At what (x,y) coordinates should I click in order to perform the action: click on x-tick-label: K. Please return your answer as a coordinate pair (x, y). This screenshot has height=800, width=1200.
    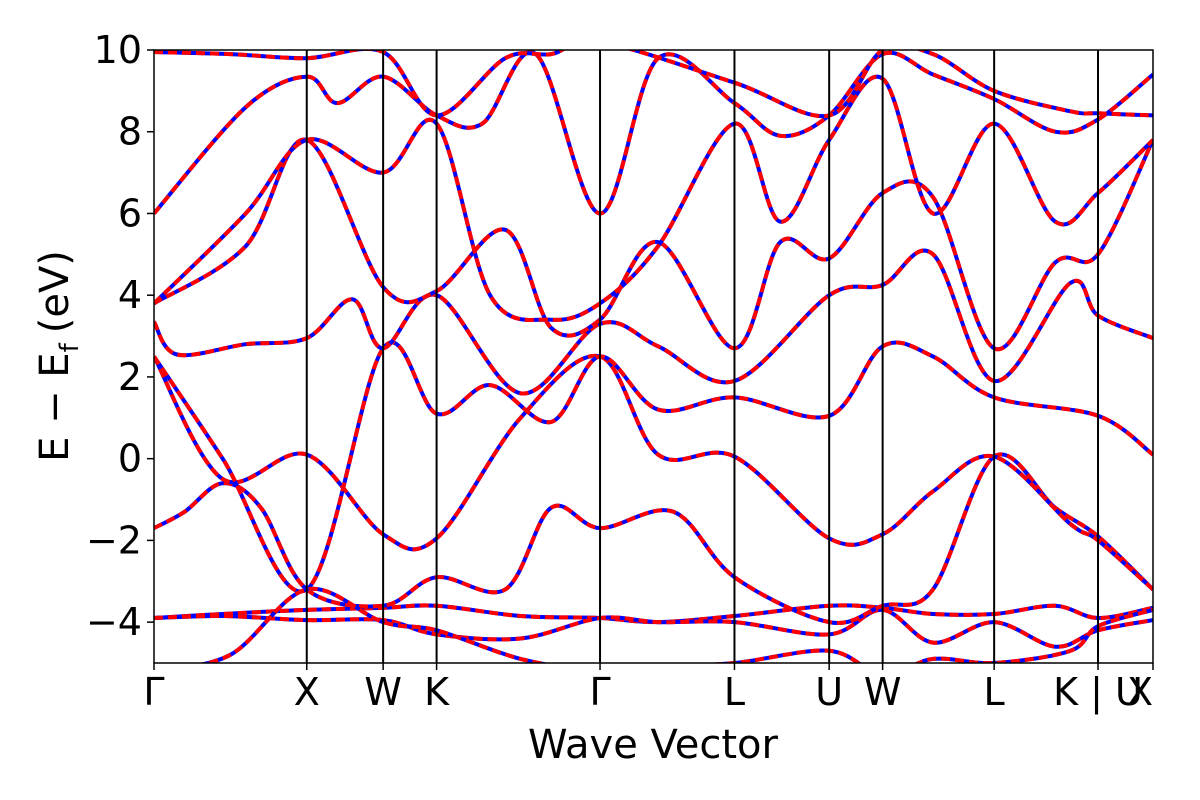
    Looking at the image, I should click on (437, 692).